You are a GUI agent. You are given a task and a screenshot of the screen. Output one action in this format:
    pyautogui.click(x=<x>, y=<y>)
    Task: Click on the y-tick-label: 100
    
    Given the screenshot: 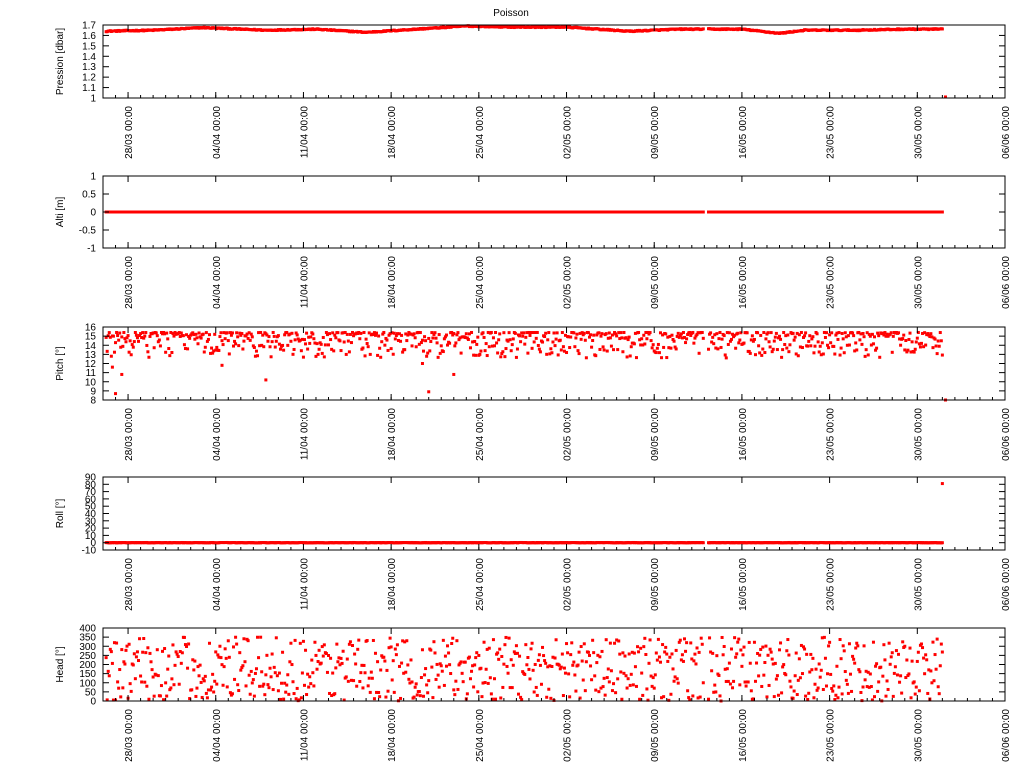 What is the action you would take?
    pyautogui.click(x=87, y=683)
    